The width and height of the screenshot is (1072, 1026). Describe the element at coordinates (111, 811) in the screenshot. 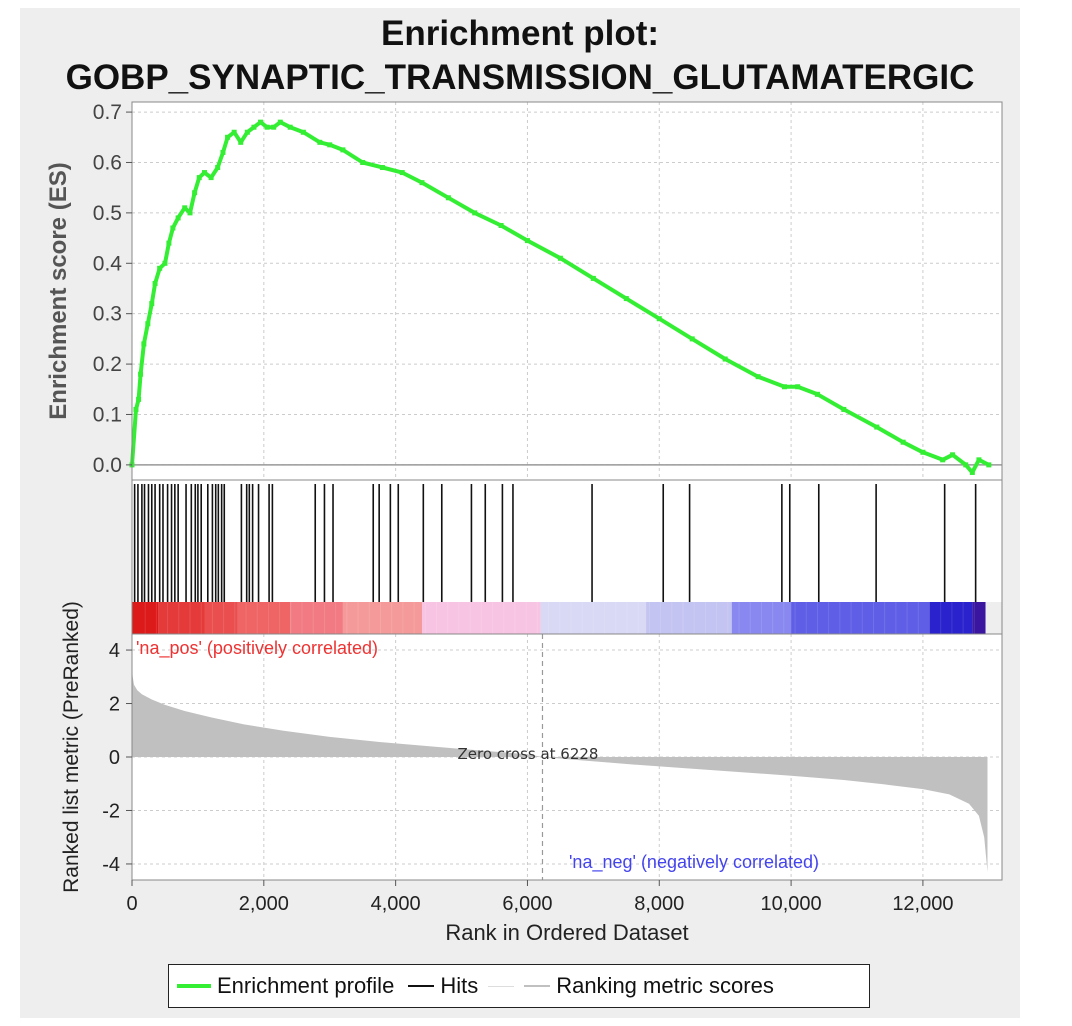

I see `metric-ytick-label: -2` at that location.